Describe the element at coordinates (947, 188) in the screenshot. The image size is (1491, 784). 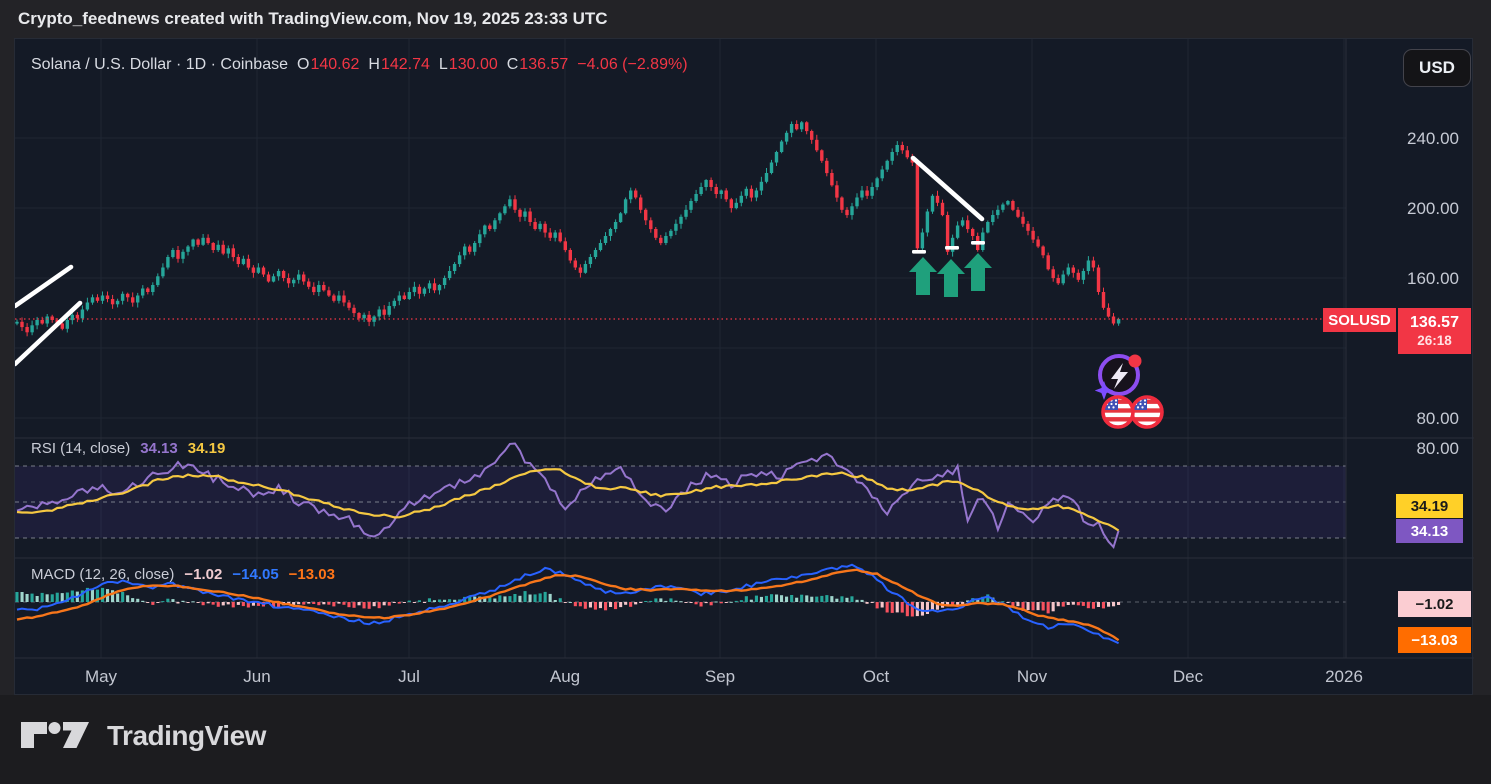
I see `breakdown-trendline` at that location.